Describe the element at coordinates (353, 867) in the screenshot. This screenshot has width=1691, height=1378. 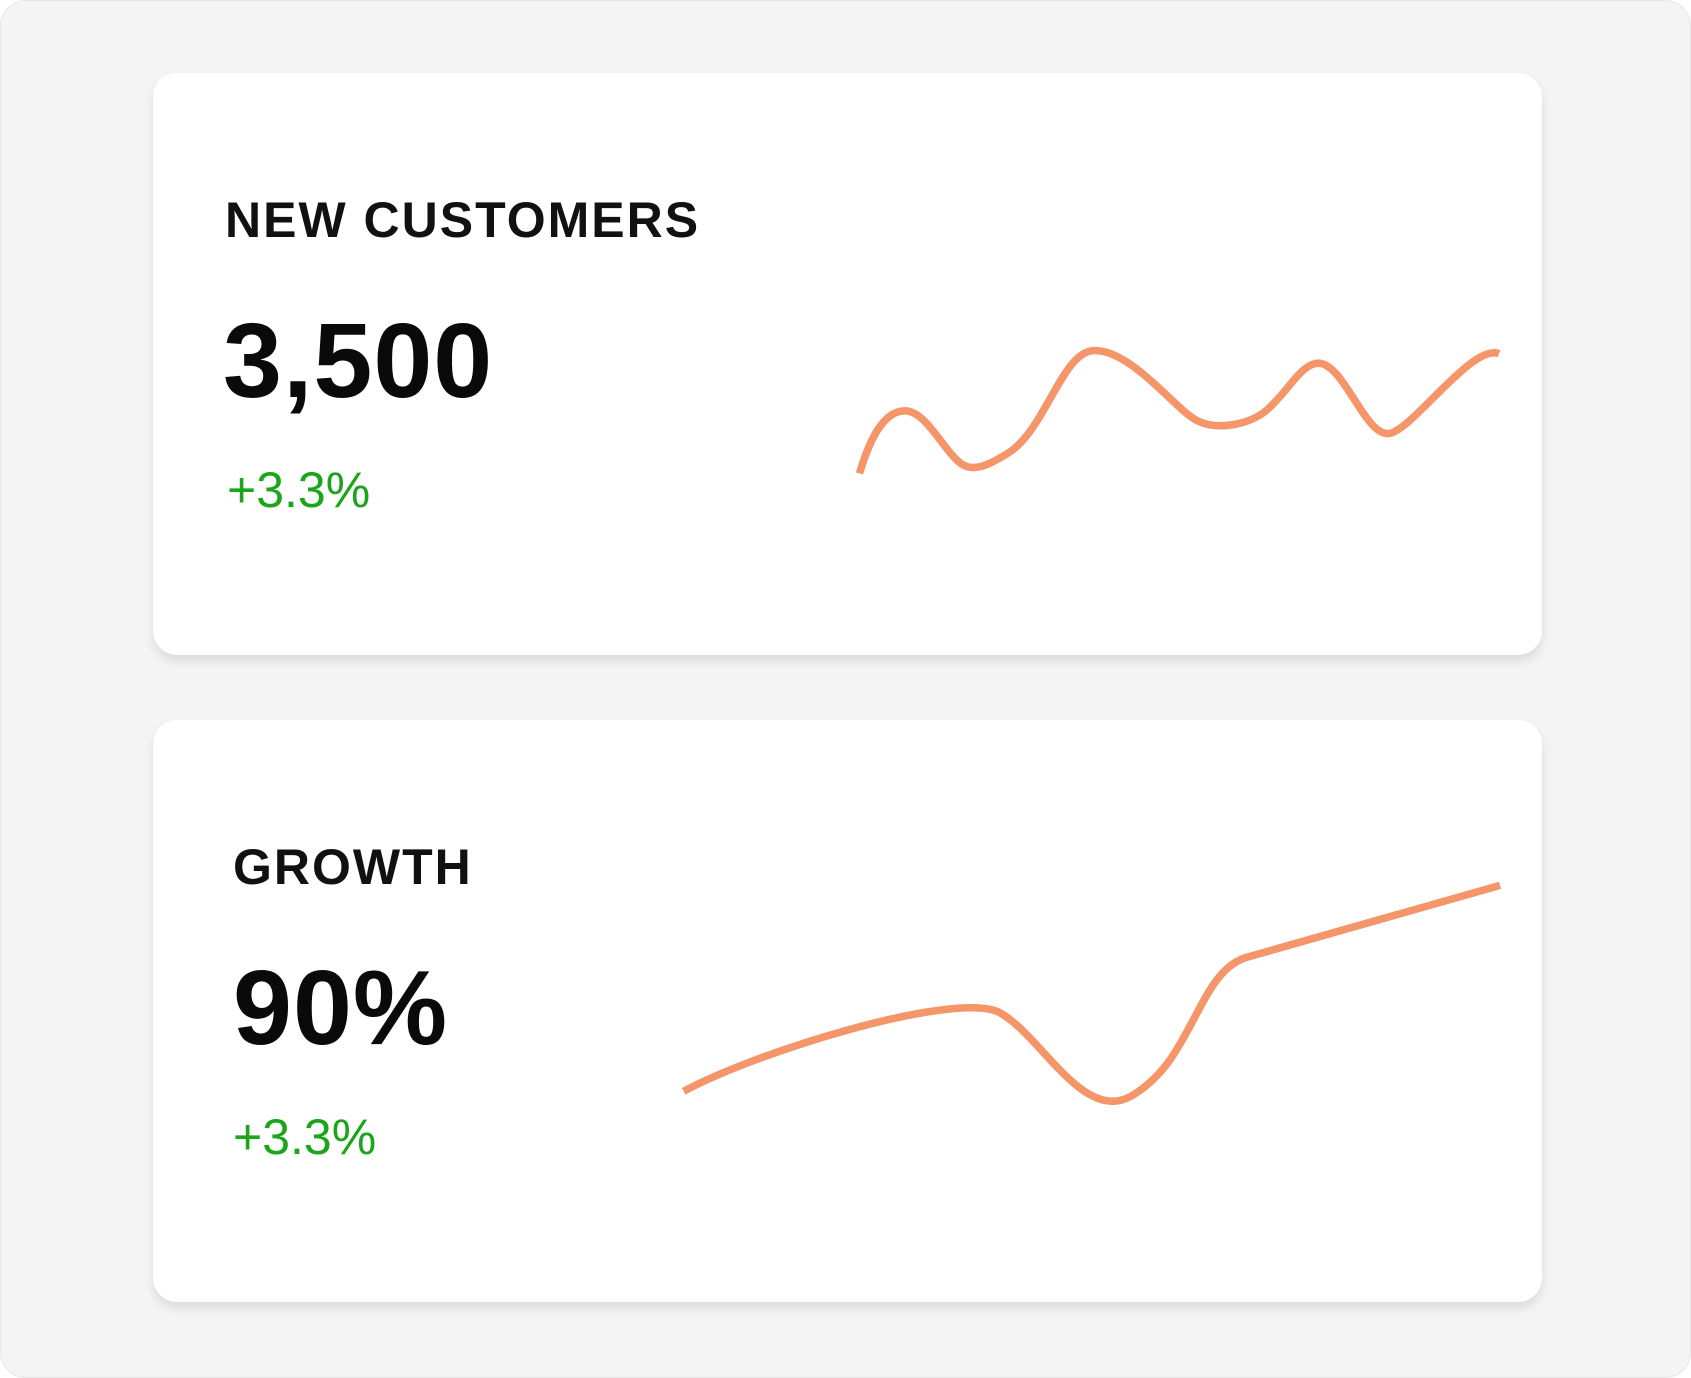
I see `card-title: GROWTH` at that location.